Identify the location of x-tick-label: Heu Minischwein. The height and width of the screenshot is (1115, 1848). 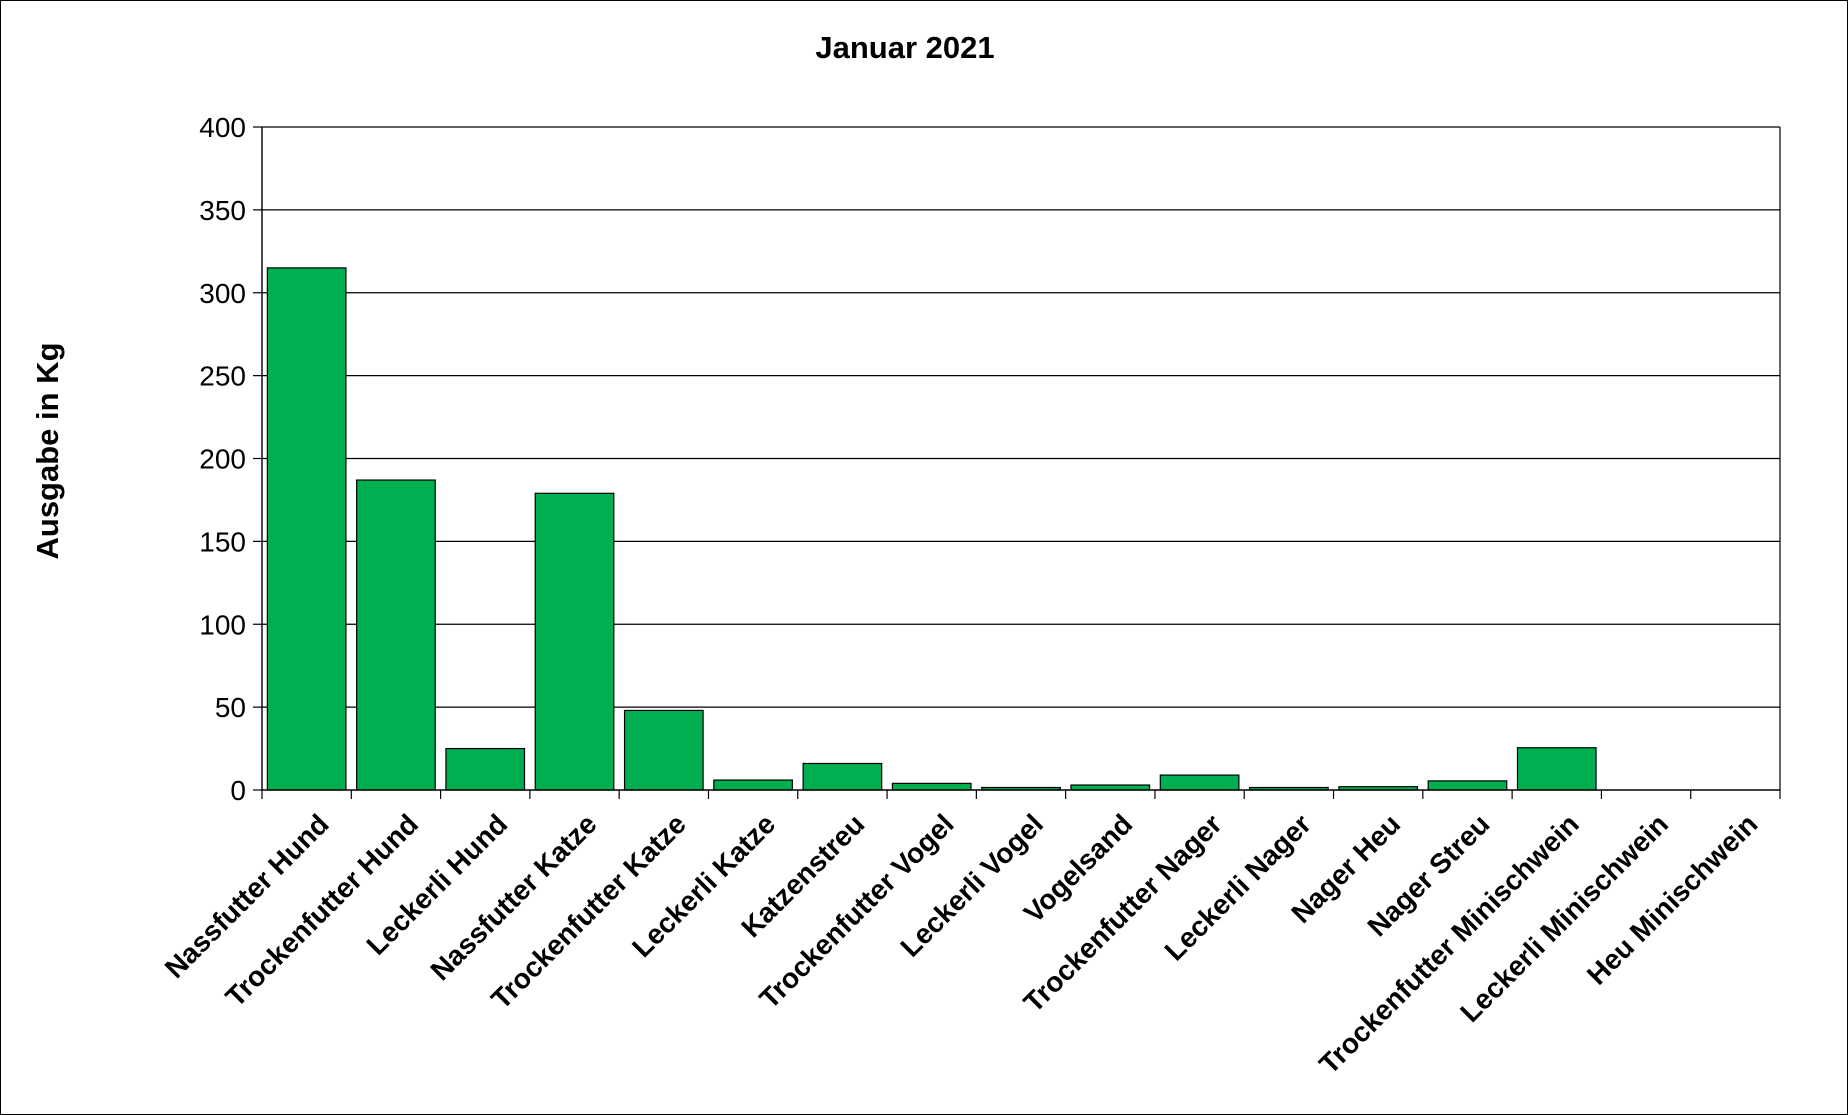
(1672, 899).